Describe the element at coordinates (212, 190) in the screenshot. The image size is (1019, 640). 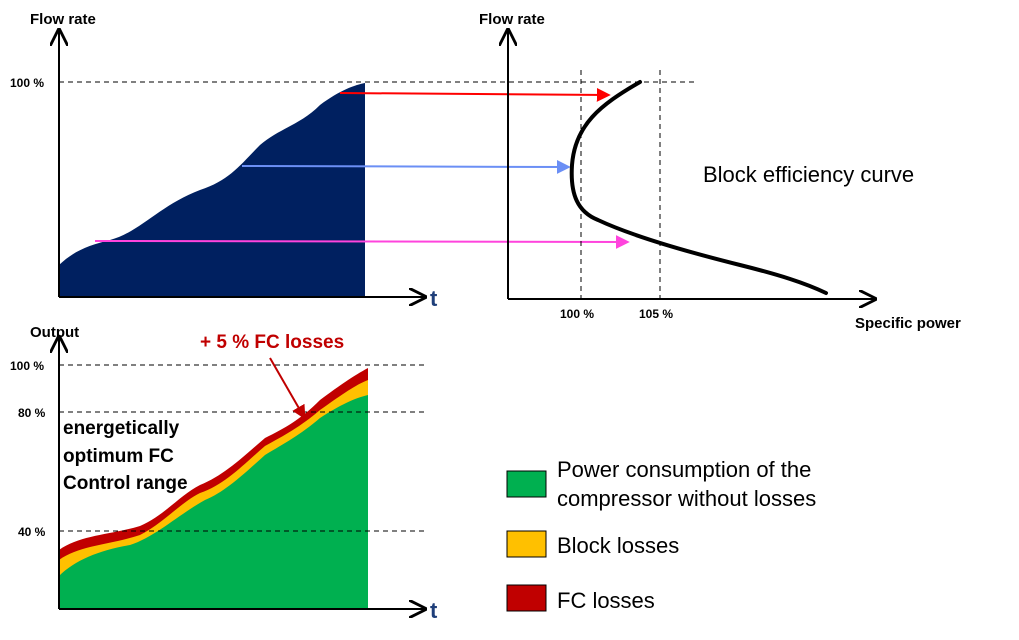
I see `flow-rate-area` at that location.